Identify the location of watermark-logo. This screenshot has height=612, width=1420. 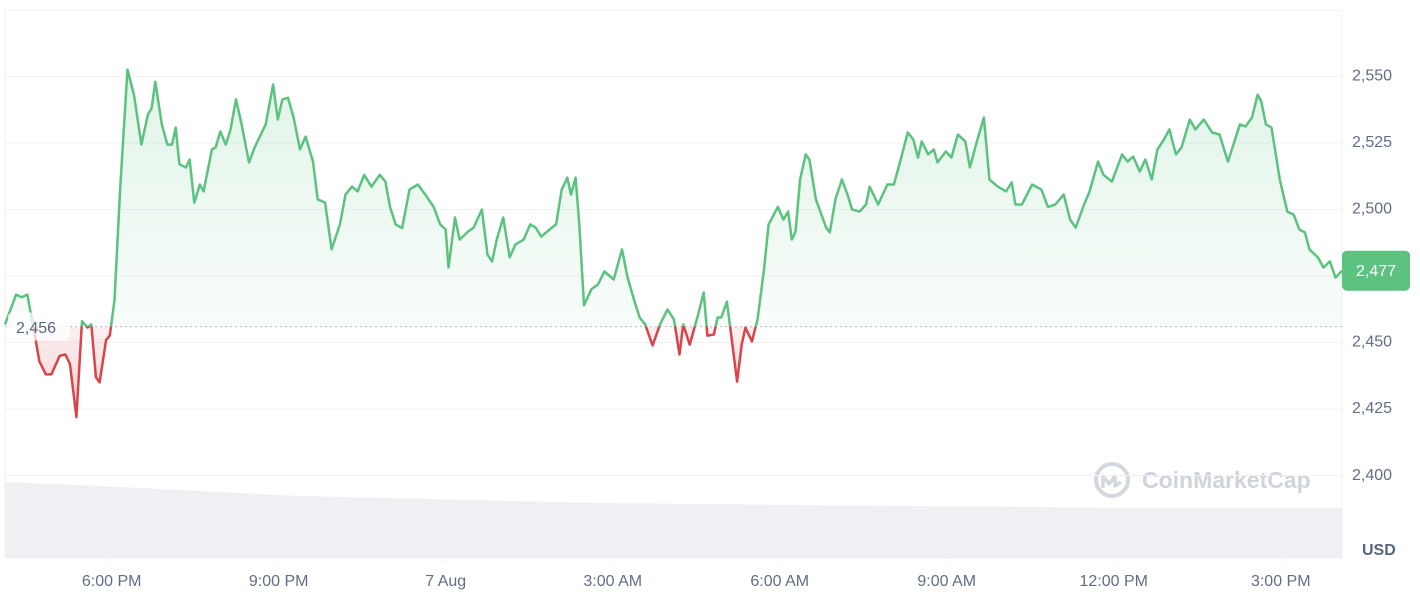
(1112, 480).